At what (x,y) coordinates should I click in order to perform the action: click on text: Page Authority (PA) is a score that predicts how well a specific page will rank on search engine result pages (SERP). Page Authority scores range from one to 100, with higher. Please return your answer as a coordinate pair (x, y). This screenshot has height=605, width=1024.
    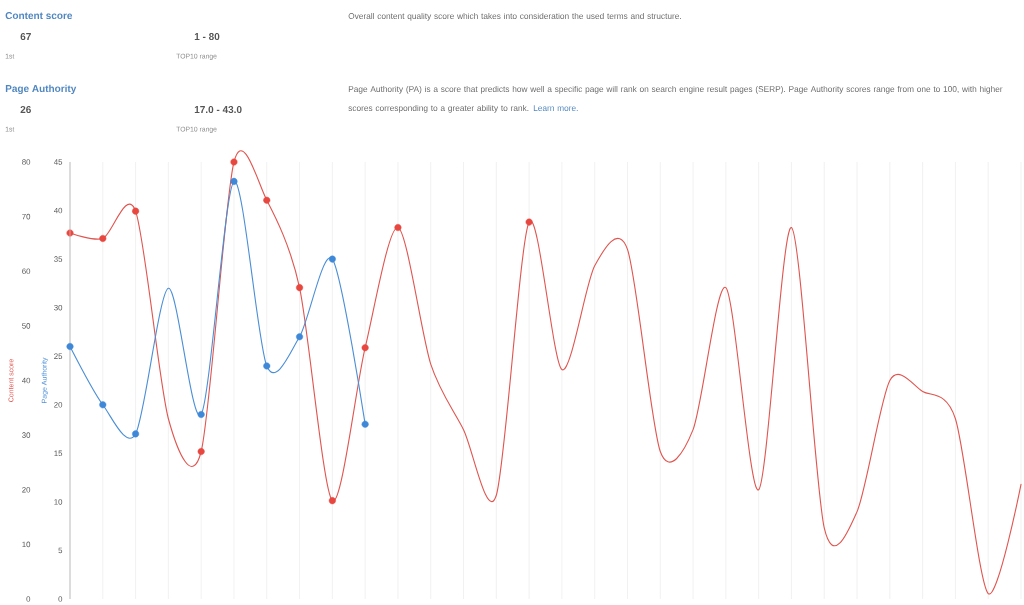
    Looking at the image, I should click on (675, 89).